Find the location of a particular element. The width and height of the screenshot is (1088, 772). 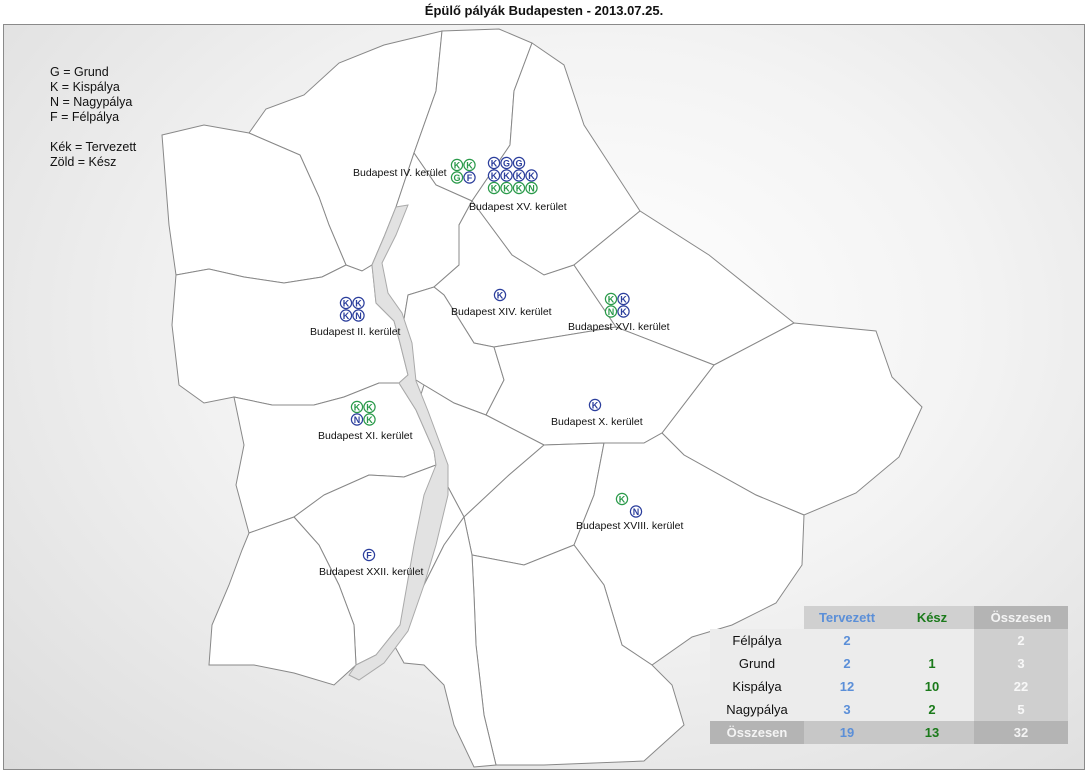

table-row: Nagypálya 3 2 5 is located at coordinates (889, 709).